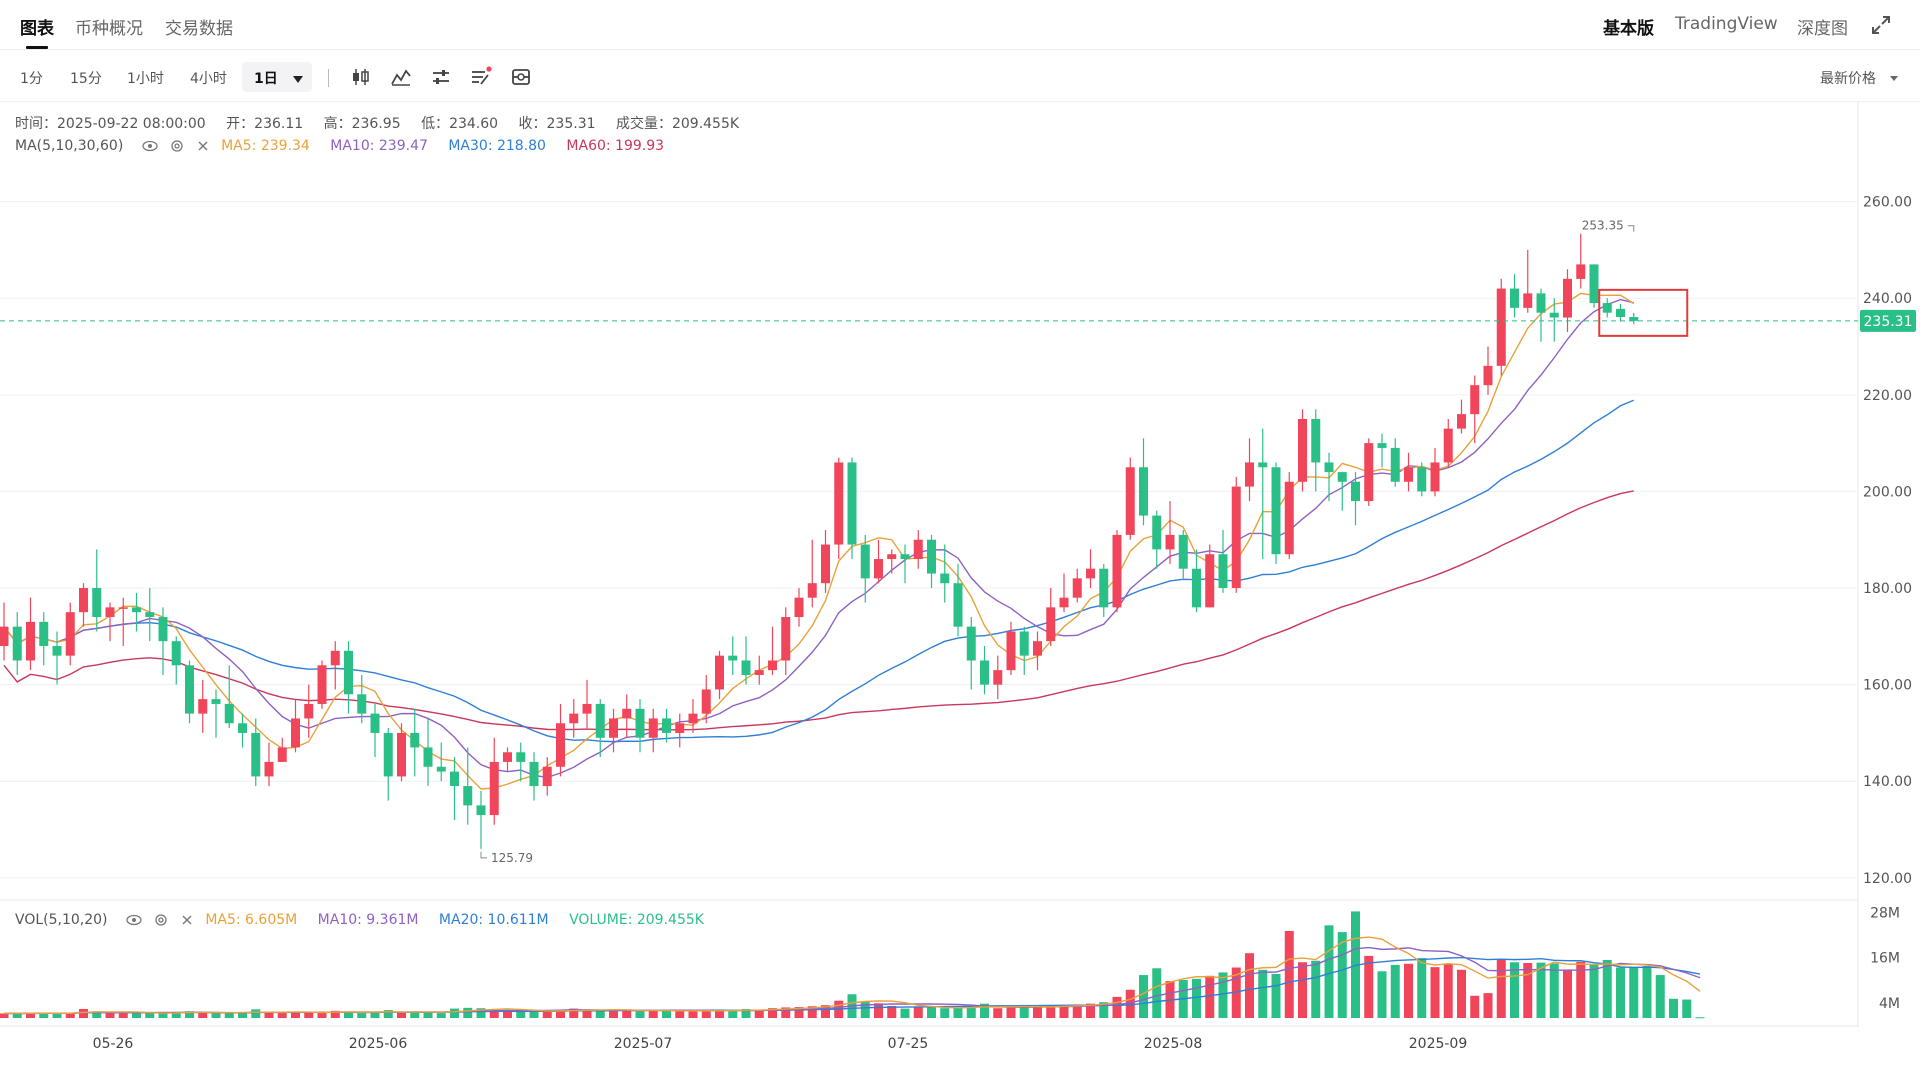  I want to click on settings-sliders-icon, so click(441, 77).